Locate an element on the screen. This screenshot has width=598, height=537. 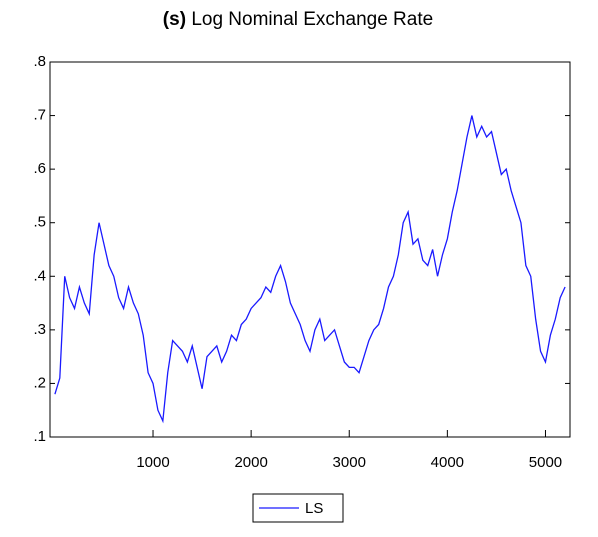
y-tick-label: .2 is located at coordinates (39, 382).